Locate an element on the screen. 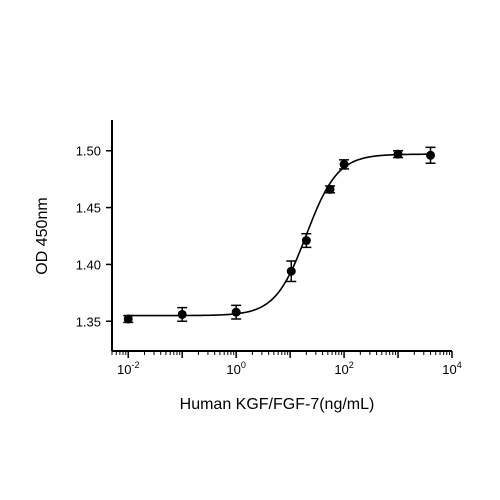  x-axis-title: Human KGF/FGF-7(ng/mL) is located at coordinates (277, 404).